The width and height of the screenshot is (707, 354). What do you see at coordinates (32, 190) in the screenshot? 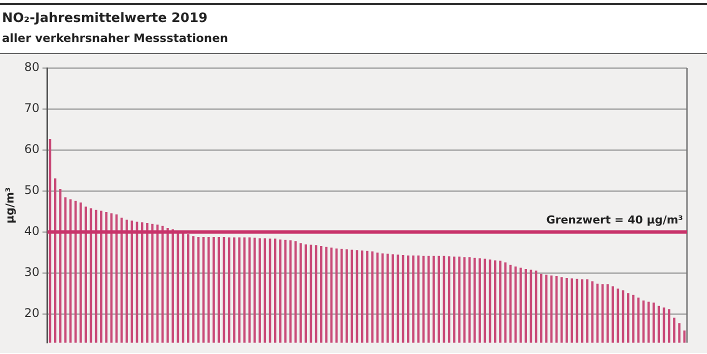
I see `y-tick-label: 50` at bounding box center [32, 190].